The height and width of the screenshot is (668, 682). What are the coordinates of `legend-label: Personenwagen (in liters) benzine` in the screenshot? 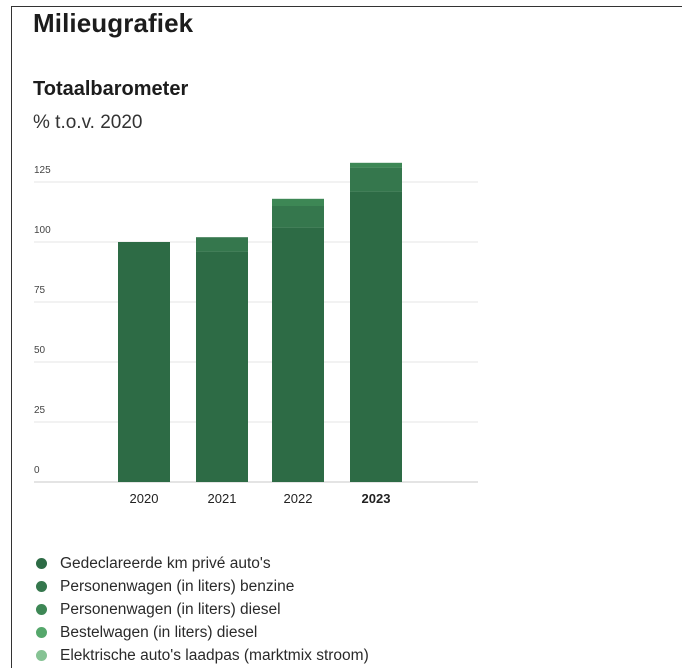 It's located at (177, 586).